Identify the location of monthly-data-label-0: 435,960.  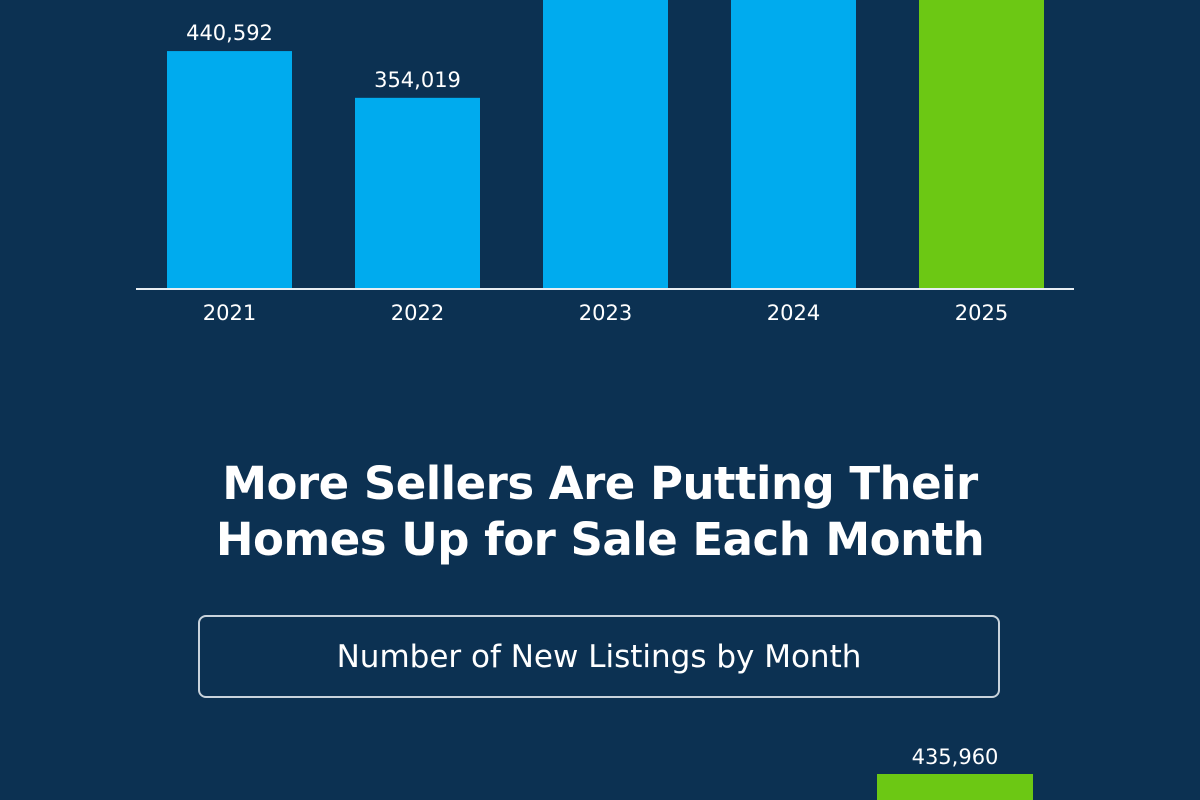
(955, 757).